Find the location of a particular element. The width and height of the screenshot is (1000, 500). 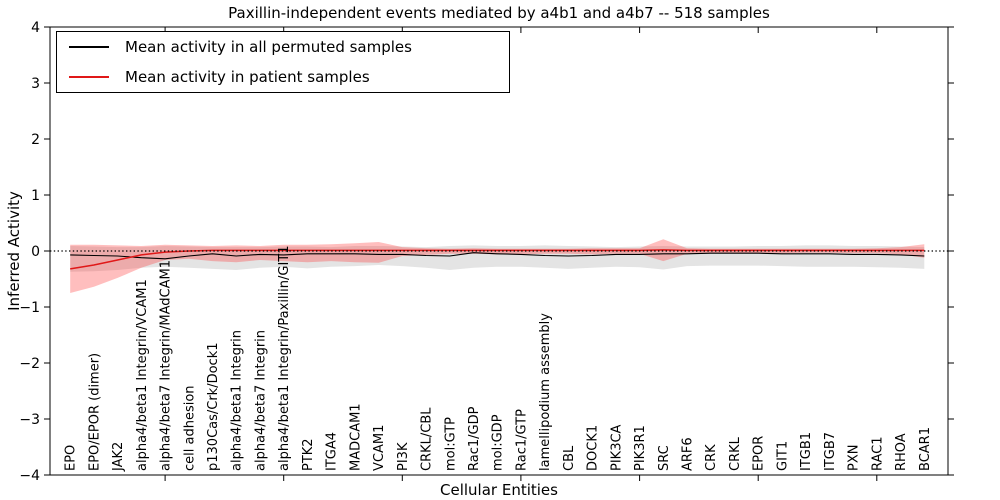

x-tick-label: RAC1 is located at coordinates (877, 453).